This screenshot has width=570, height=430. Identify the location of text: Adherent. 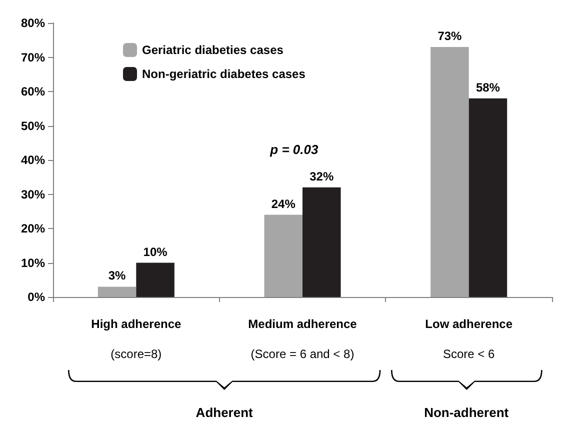
(225, 412).